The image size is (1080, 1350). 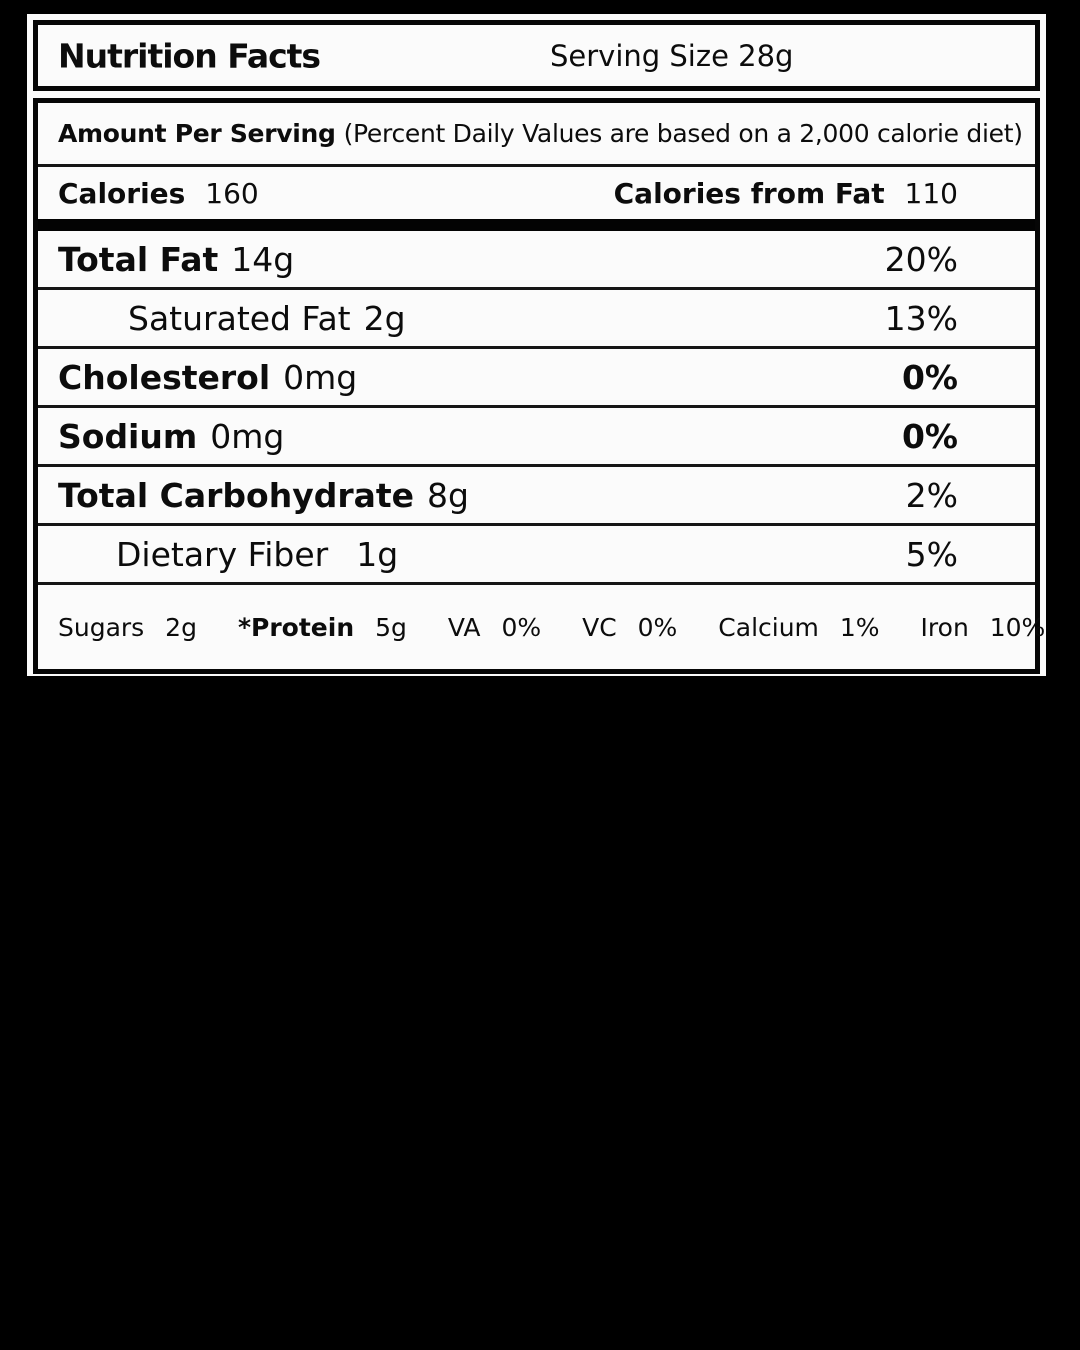 What do you see at coordinates (263, 259) in the screenshot?
I see `total-fat-value: 14g` at bounding box center [263, 259].